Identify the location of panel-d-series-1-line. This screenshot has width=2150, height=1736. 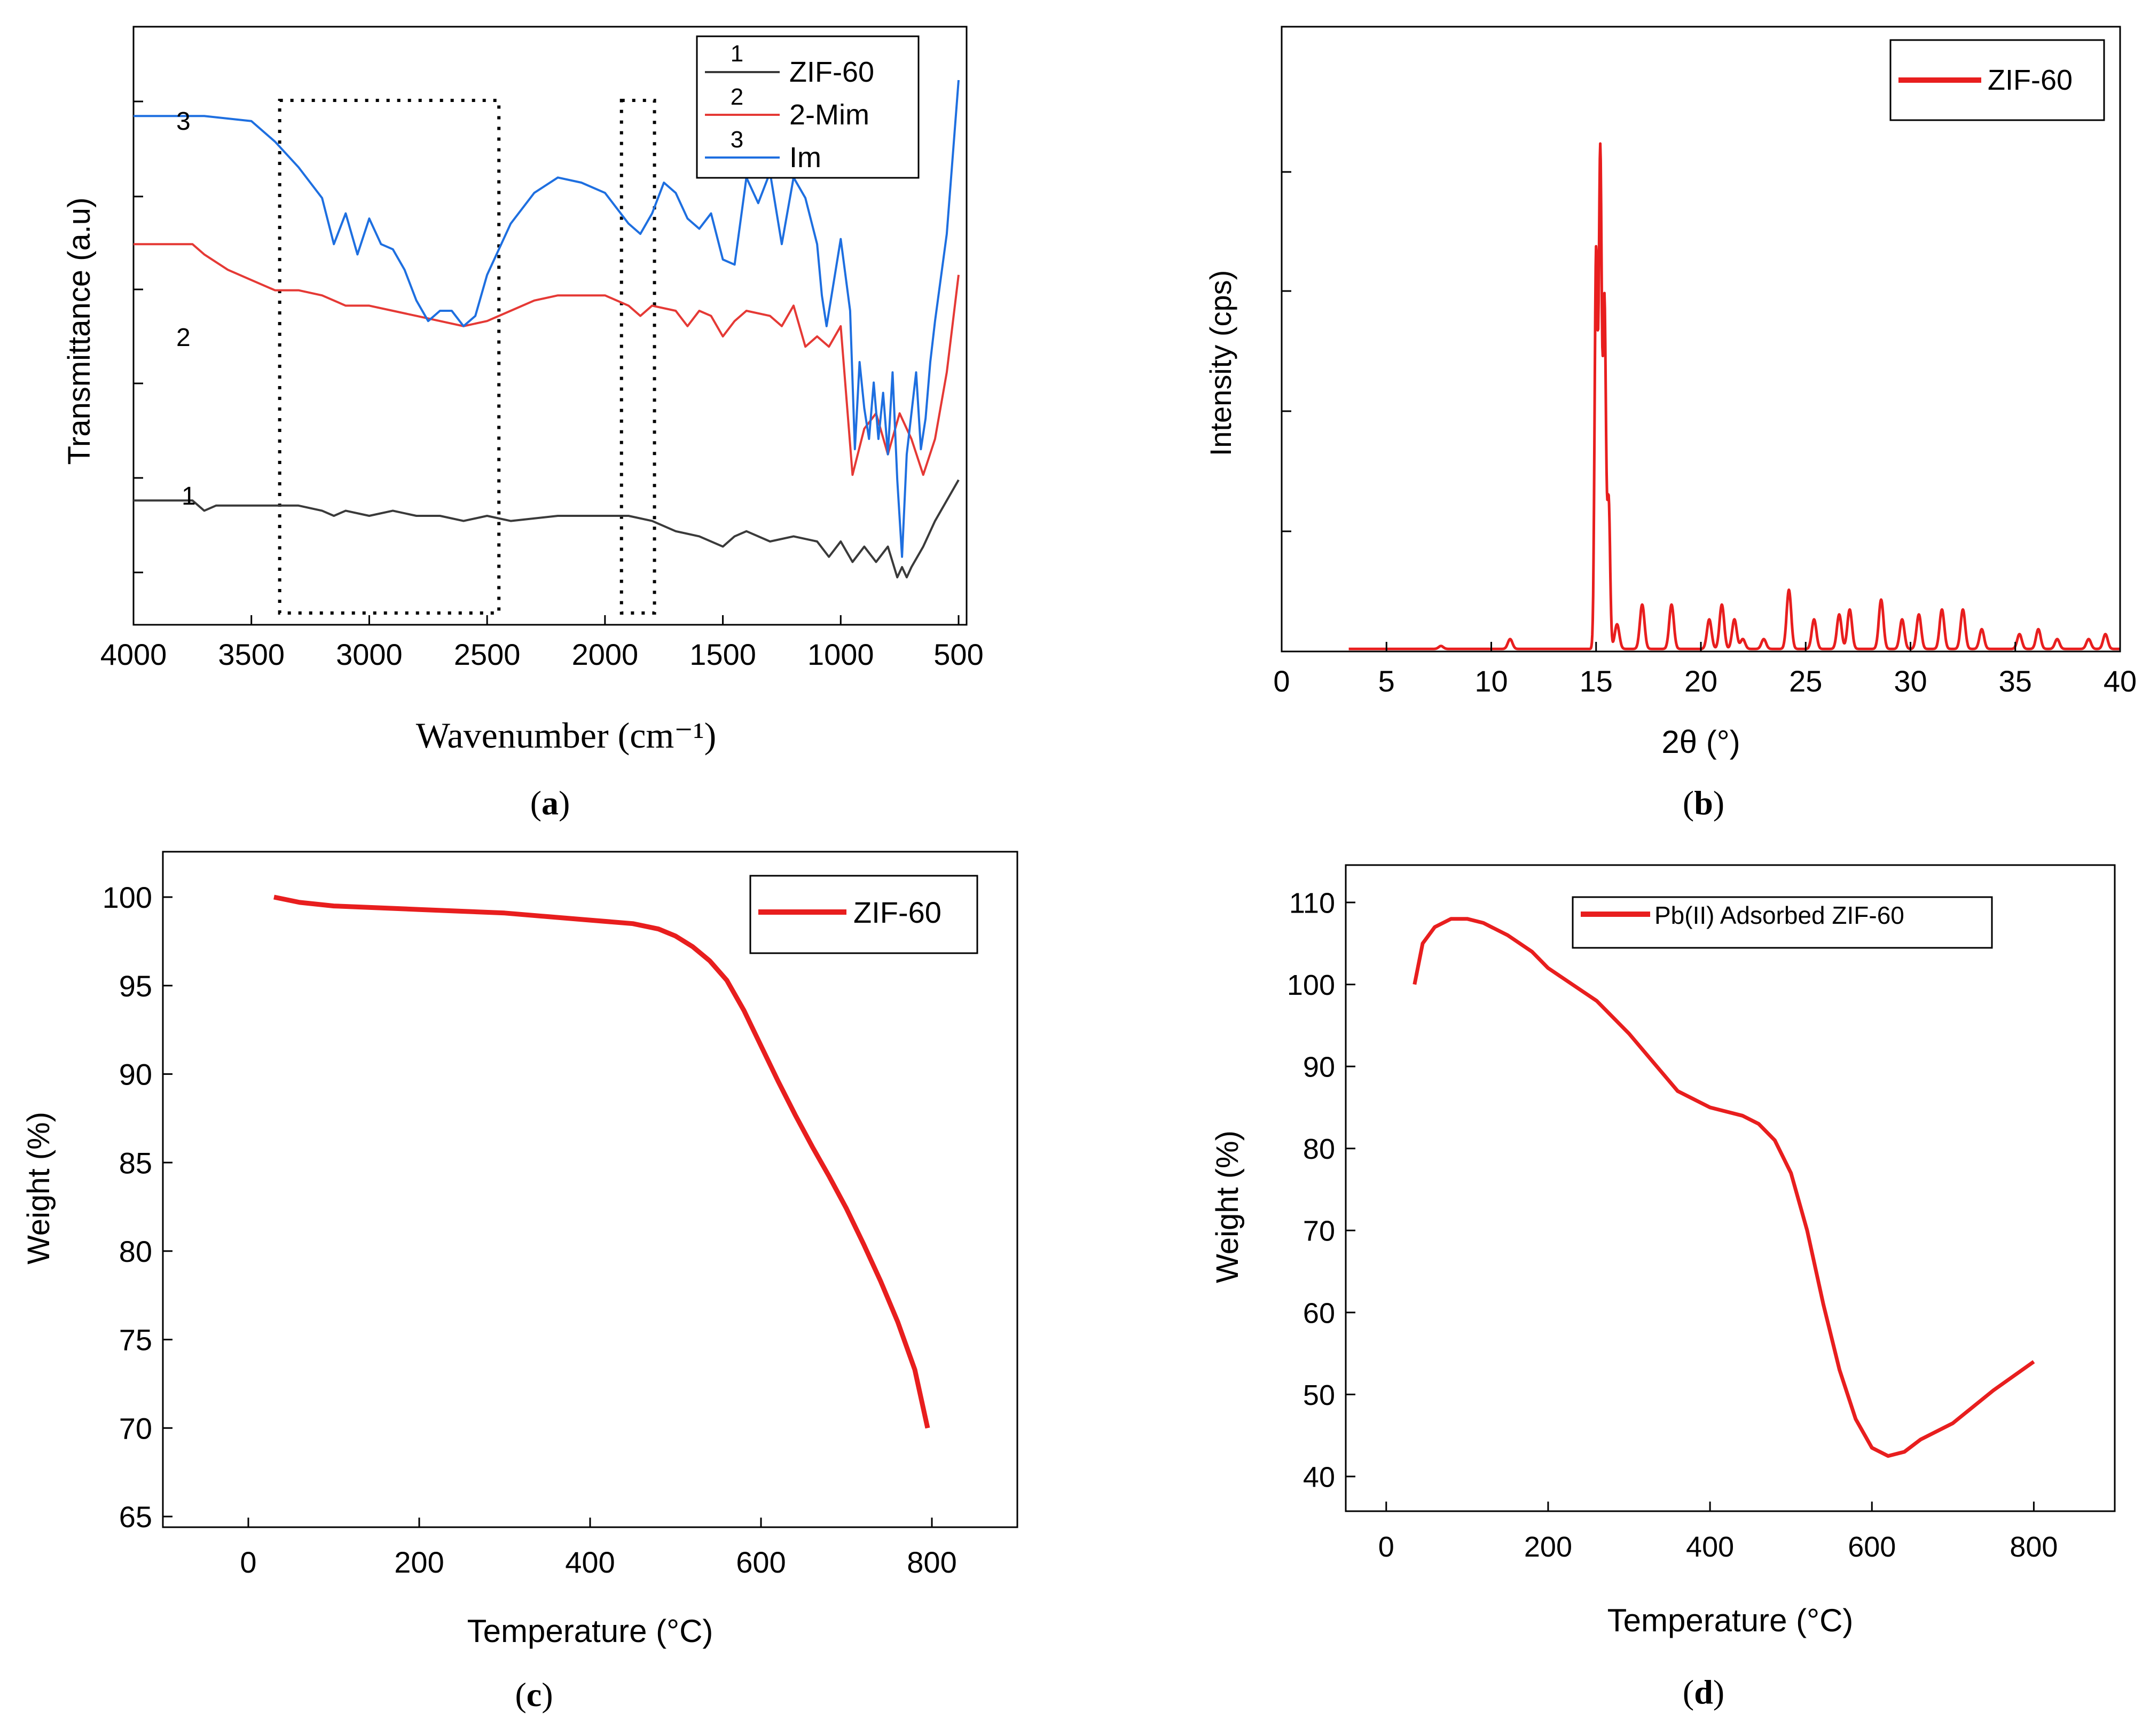
(1724, 1187).